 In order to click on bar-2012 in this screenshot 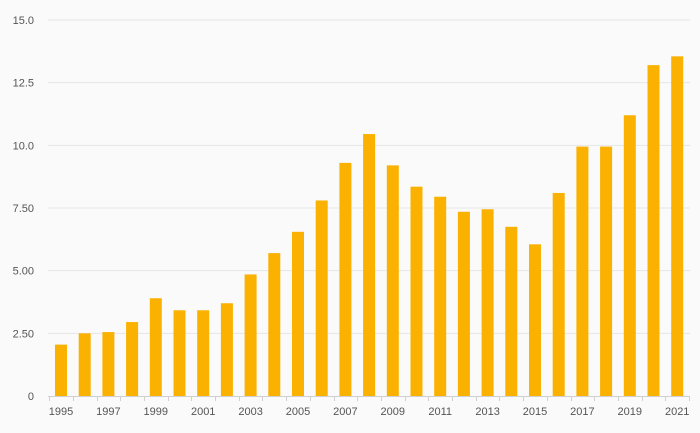, I will do `click(463, 303)`.